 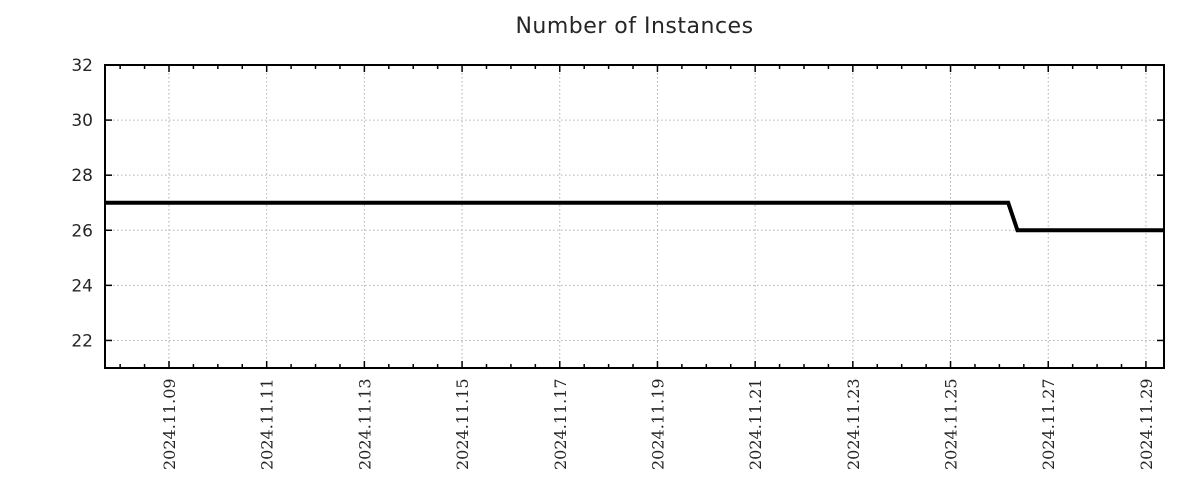 What do you see at coordinates (755, 424) in the screenshot?
I see `x-tick-label: 2024.11.21` at bounding box center [755, 424].